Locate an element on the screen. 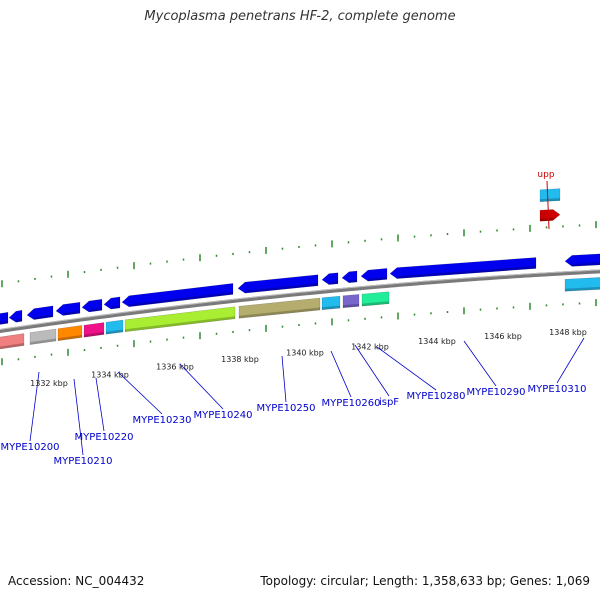  upp-gene-arrow is located at coordinates (550, 215).